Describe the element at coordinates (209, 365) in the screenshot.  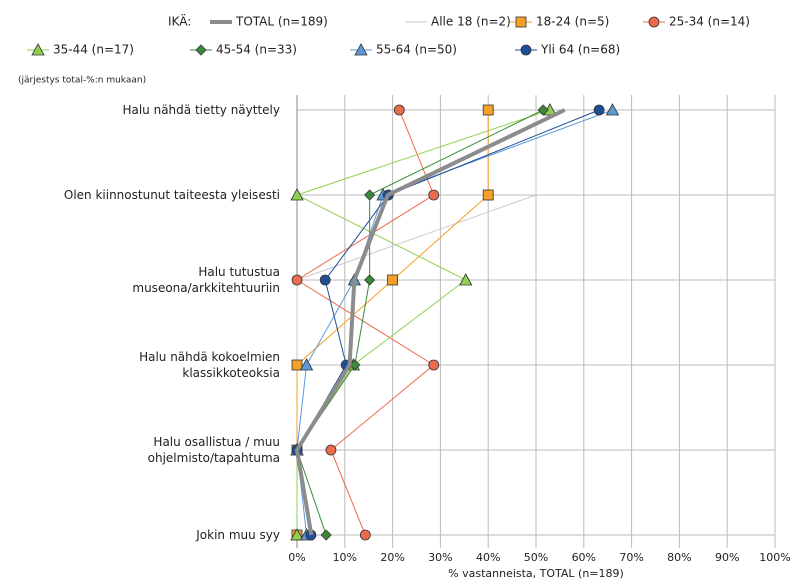
I see `y-tick-label: Halu nähdä kokoelmien klassikkoteoksia` at that location.